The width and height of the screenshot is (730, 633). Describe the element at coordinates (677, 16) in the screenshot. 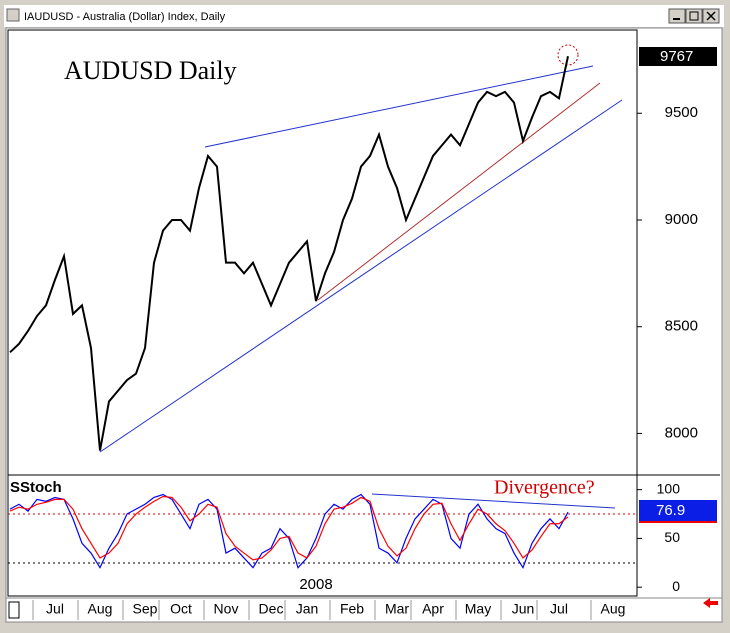

I see `minimize-button` at that location.